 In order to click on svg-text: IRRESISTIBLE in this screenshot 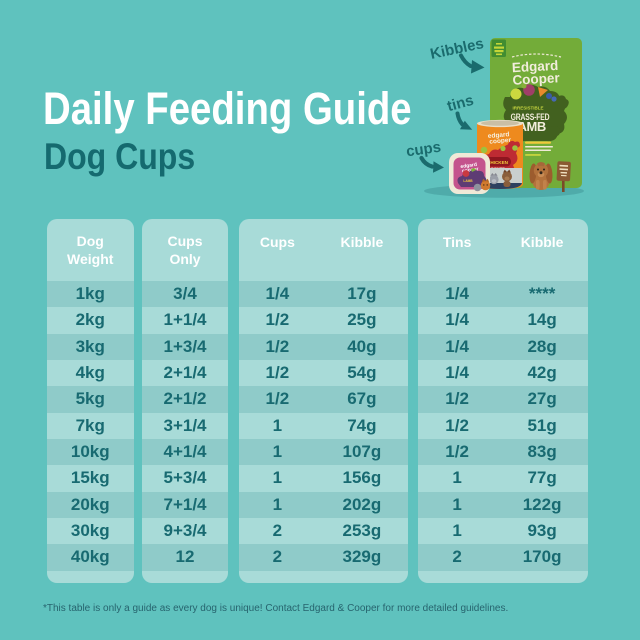, I will do `click(527, 108)`.